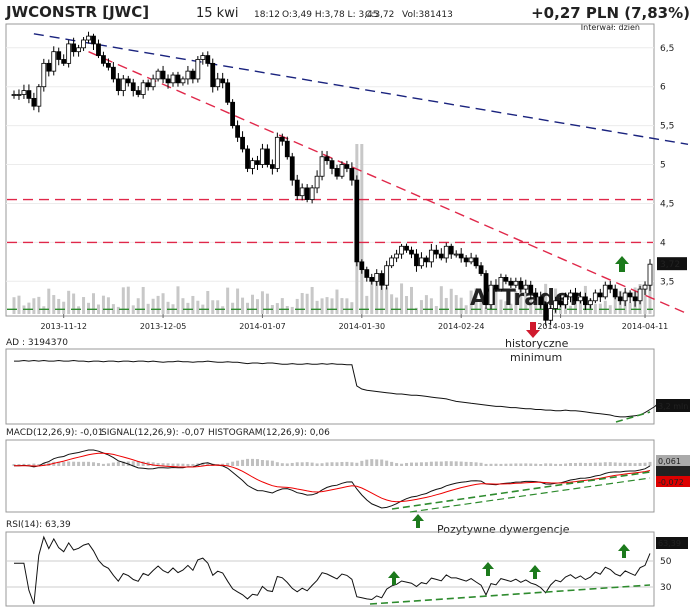  What do you see at coordinates (337, 388) in the screenshot?
I see `ad-line` at bounding box center [337, 388].